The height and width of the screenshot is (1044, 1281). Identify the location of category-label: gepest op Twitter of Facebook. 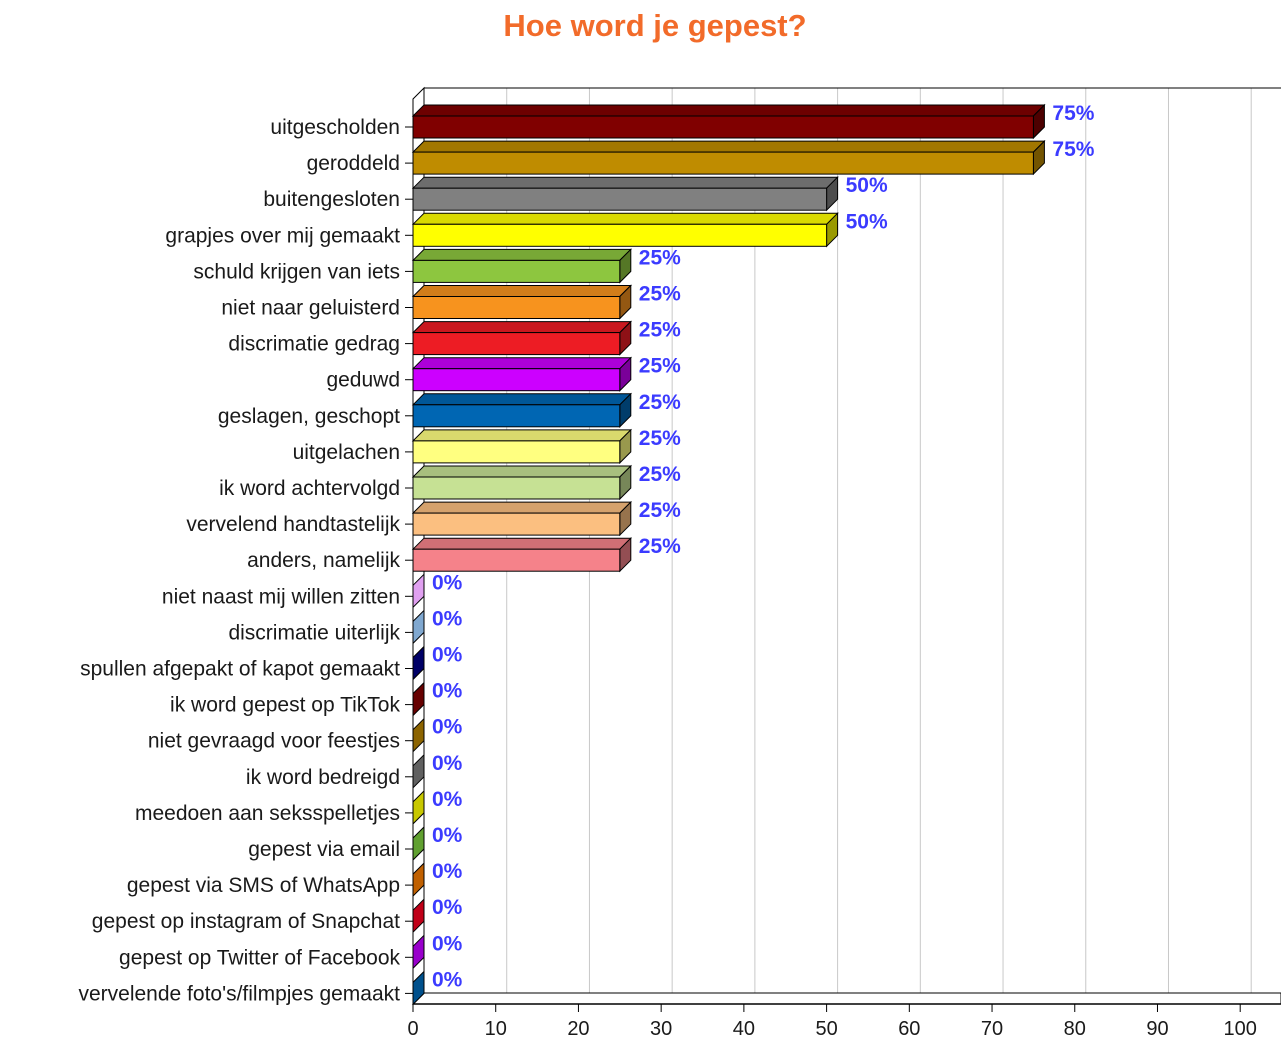
(259, 957).